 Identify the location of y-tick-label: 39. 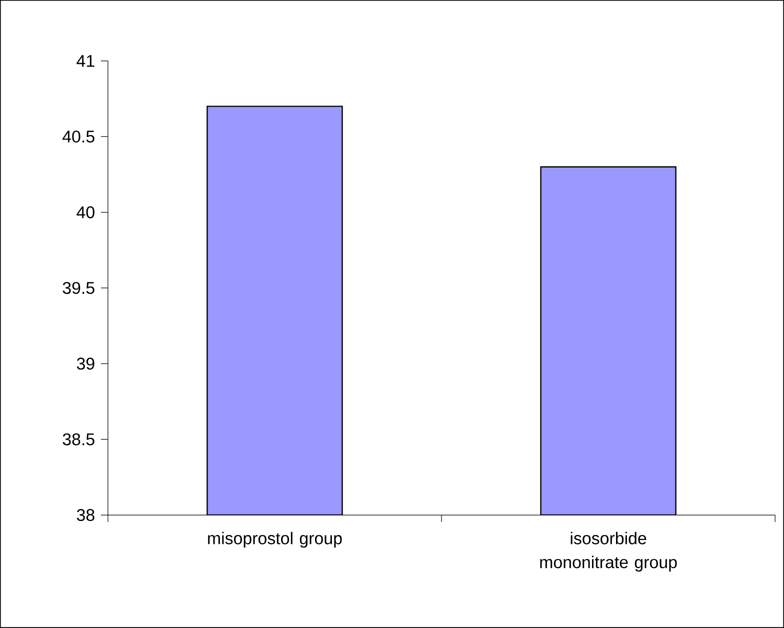
(85, 364).